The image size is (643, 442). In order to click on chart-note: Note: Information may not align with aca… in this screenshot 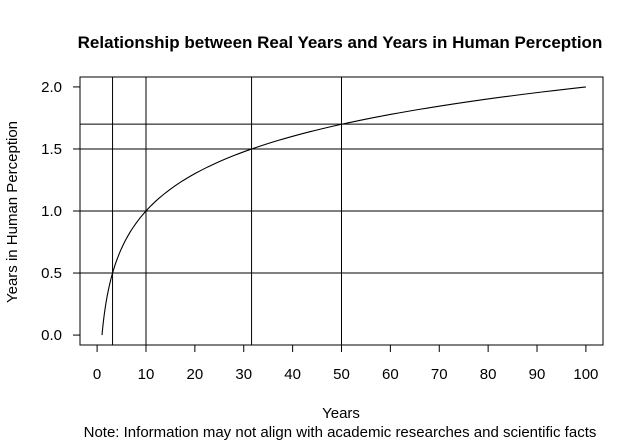, I will do `click(340, 432)`.